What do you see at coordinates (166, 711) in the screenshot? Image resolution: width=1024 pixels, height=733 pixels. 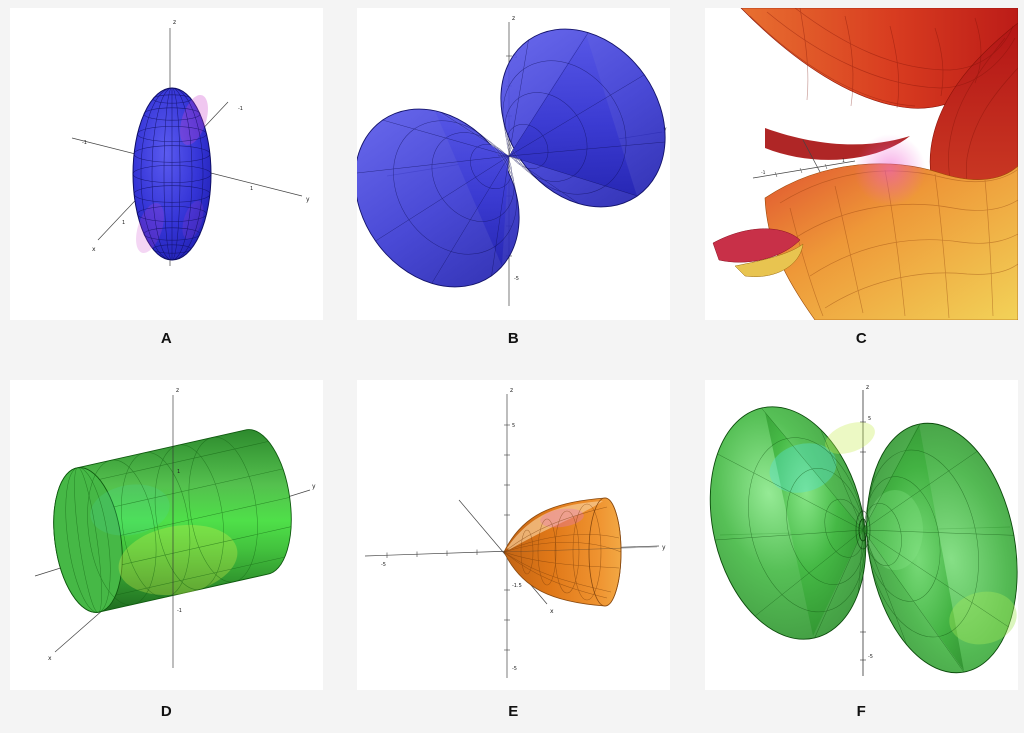 I see `panel-label-d: D` at bounding box center [166, 711].